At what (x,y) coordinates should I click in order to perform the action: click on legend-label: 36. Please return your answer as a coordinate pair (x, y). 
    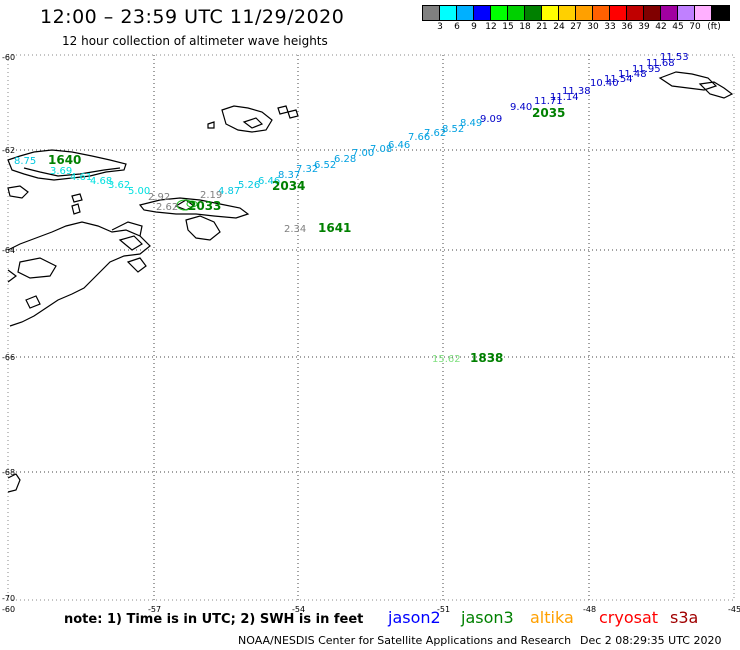
    Looking at the image, I should click on (627, 27).